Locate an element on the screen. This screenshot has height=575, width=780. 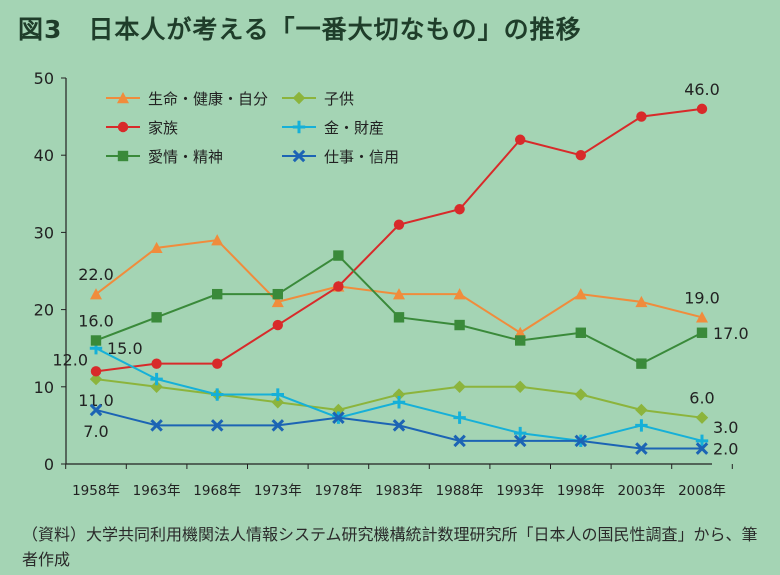
x-tick-label: 1958年 is located at coordinates (96, 491).